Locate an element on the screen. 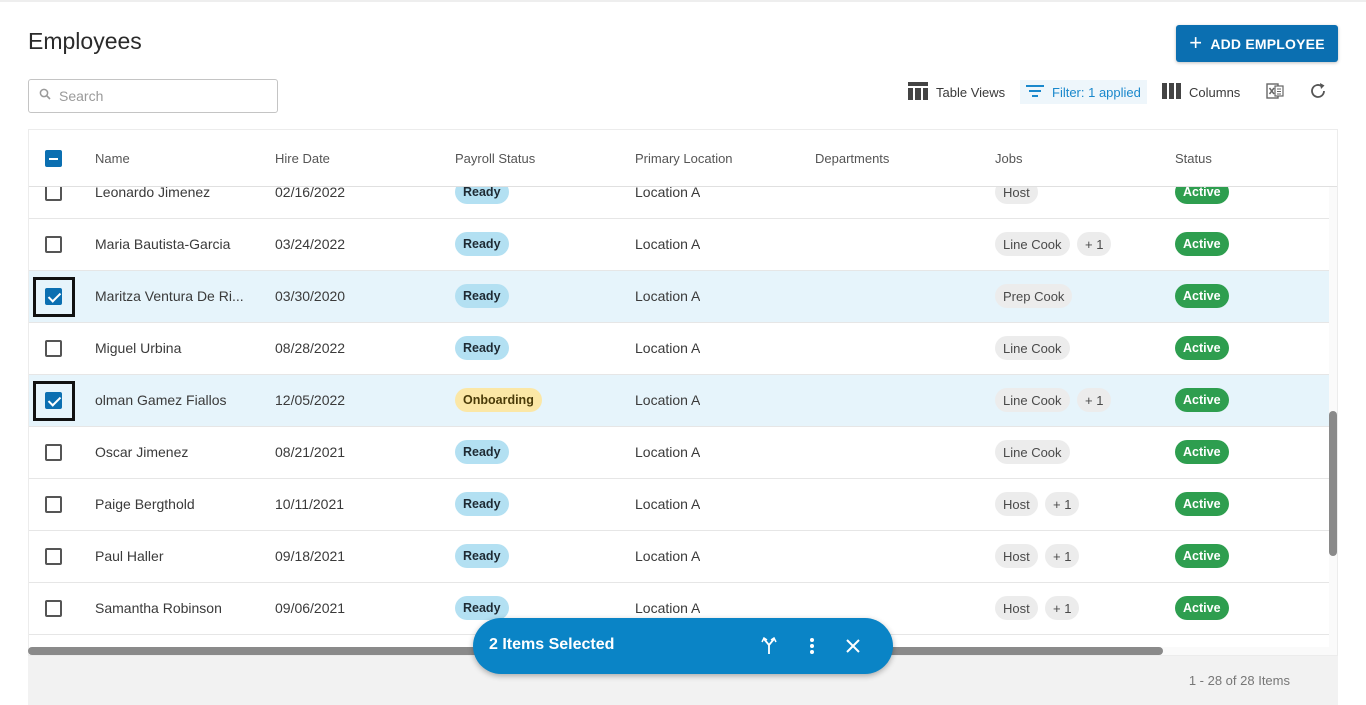 The width and height of the screenshot is (1366, 705). columns-icon is located at coordinates (1171, 92).